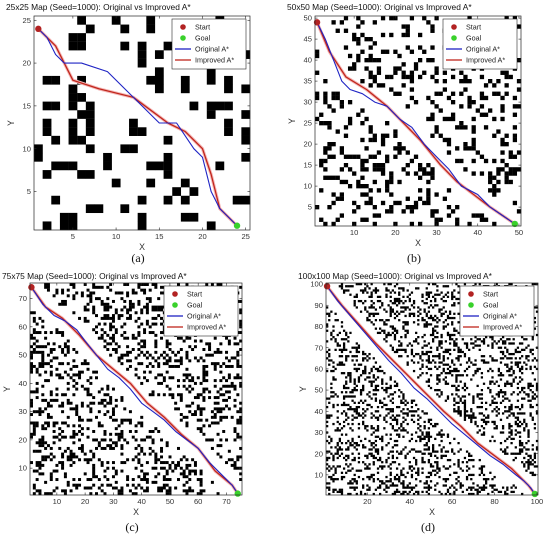 This screenshot has height=538, width=550. I want to click on legend-label: Goal, so click(491, 305).